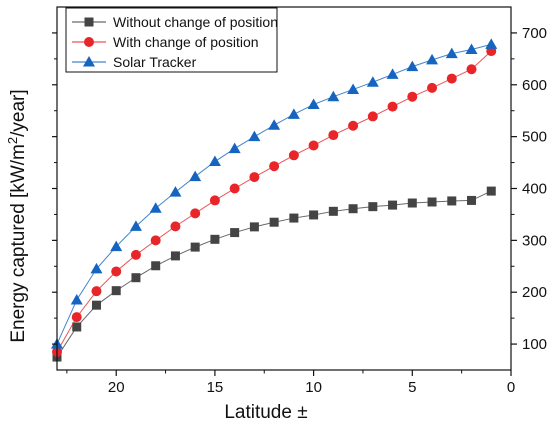  I want to click on y-axis-title-superscript: 2, so click(12, 140).